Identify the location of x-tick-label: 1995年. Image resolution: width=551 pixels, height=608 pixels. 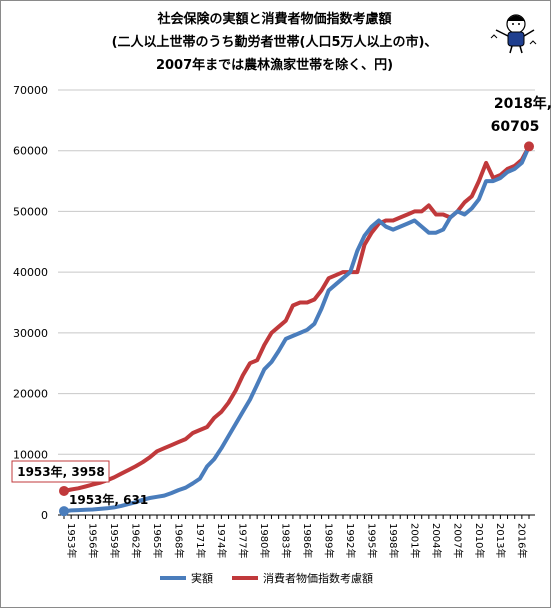
(371, 540).